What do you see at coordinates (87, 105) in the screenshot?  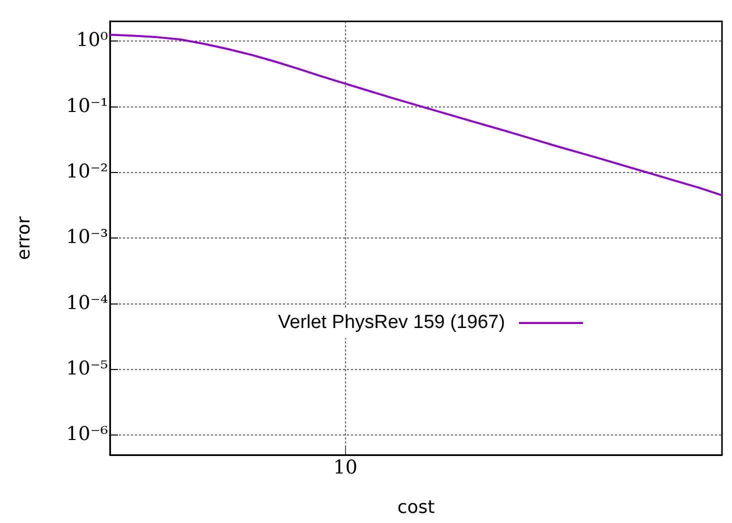 I see `y-tick-label: 10⁻¹` at bounding box center [87, 105].